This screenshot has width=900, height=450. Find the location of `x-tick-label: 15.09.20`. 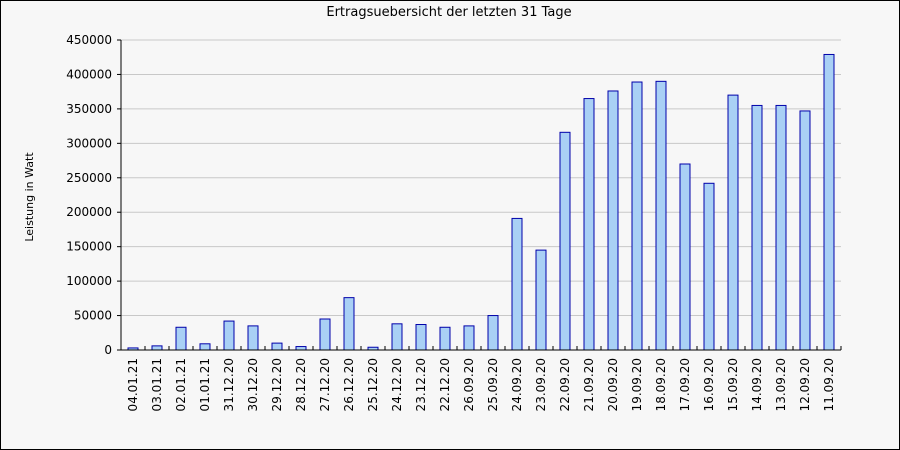

x-tick-label: 15.09.20 is located at coordinates (733, 384).